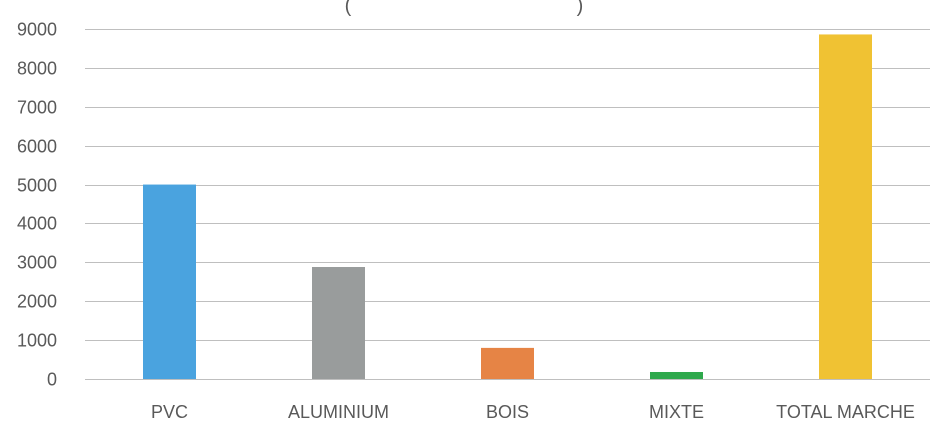  I want to click on x-tick-label: MIXTE, so click(676, 411).